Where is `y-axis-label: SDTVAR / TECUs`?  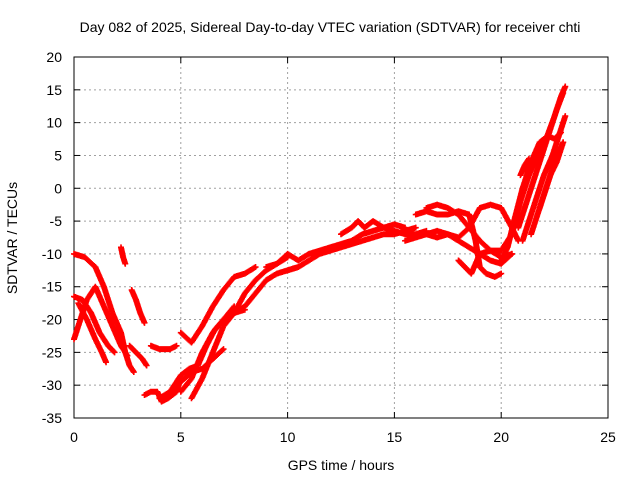
y-axis-label: SDTVAR / TECUs is located at coordinates (12, 238).